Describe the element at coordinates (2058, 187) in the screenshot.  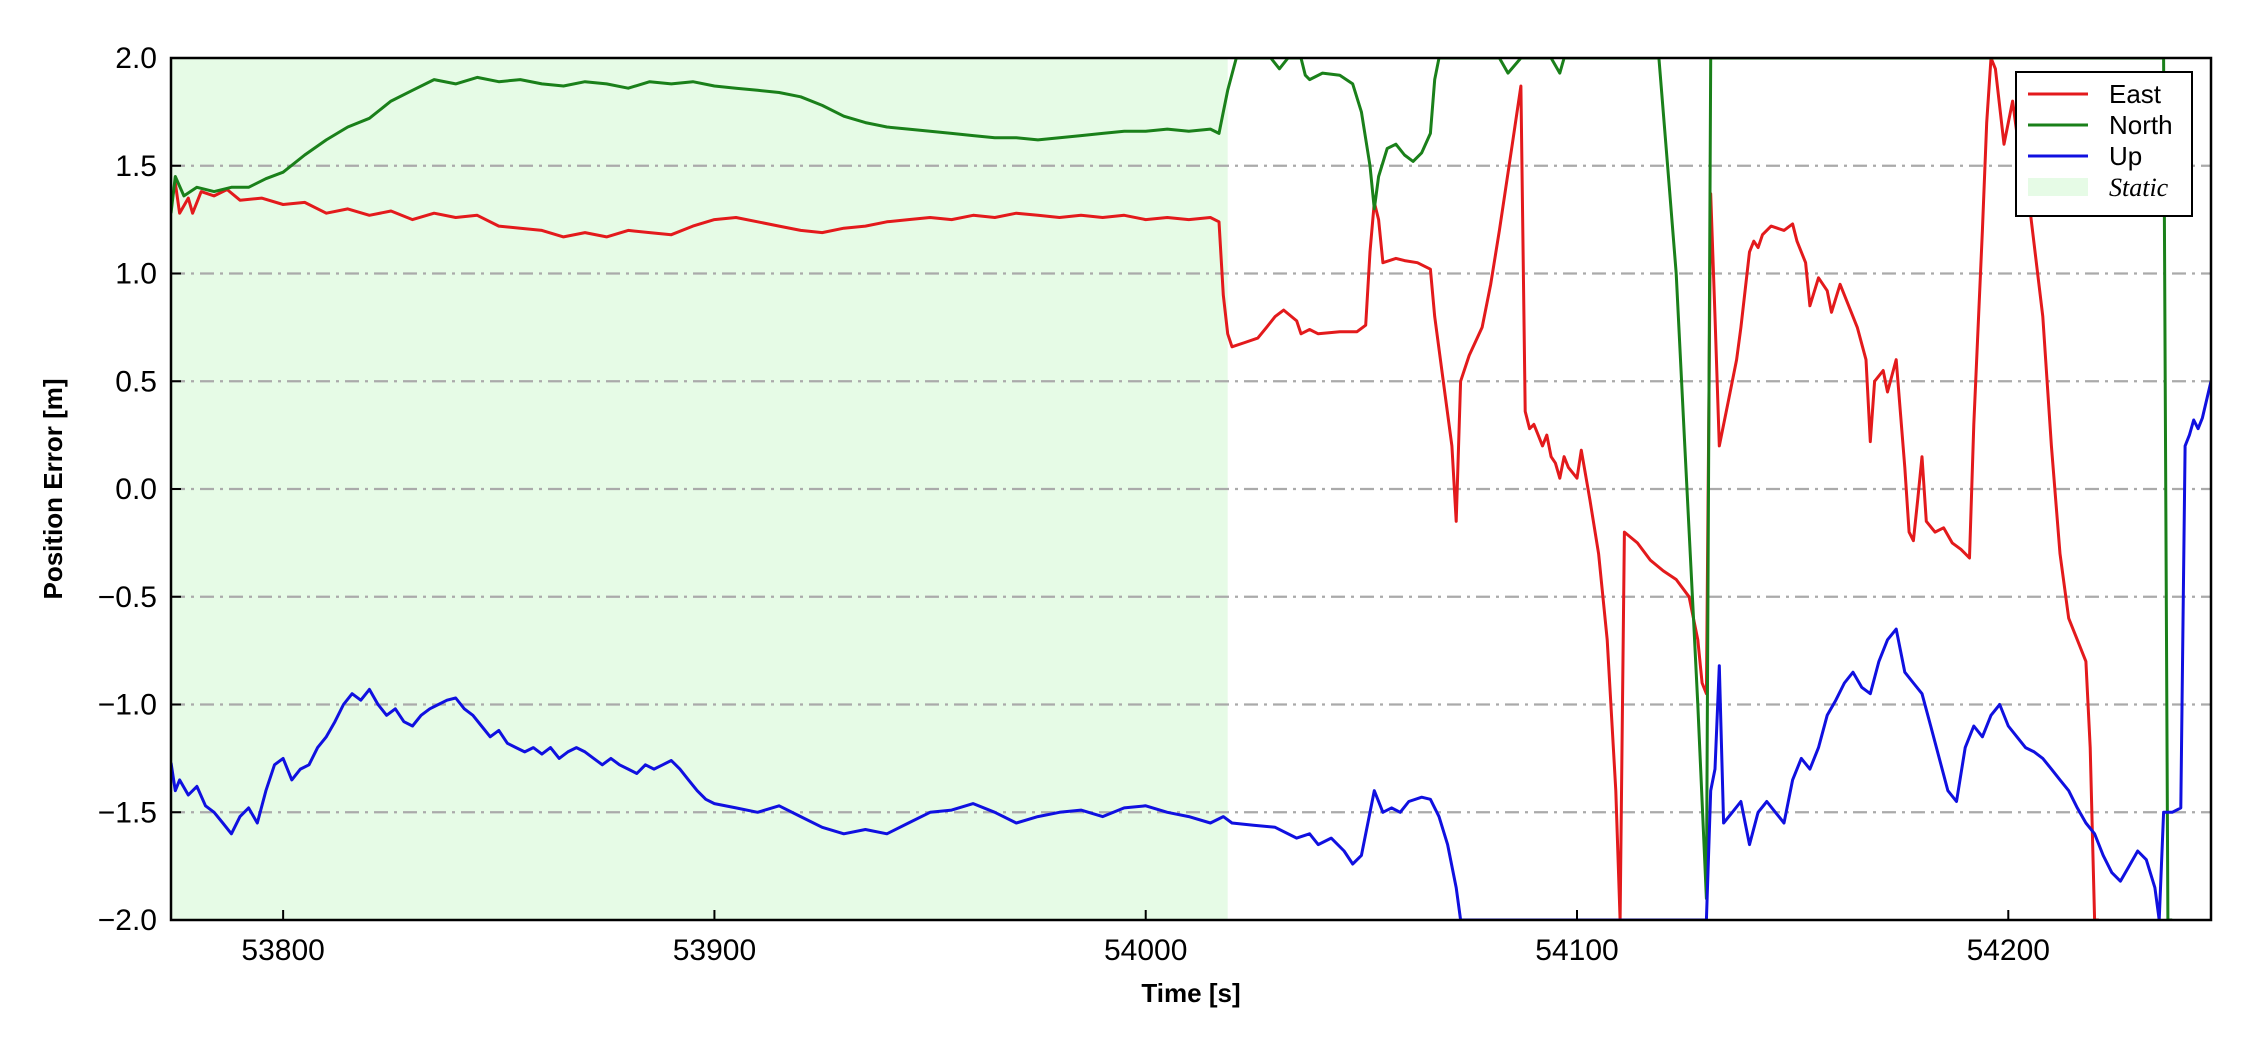
I see `legend-swatch-static` at that location.